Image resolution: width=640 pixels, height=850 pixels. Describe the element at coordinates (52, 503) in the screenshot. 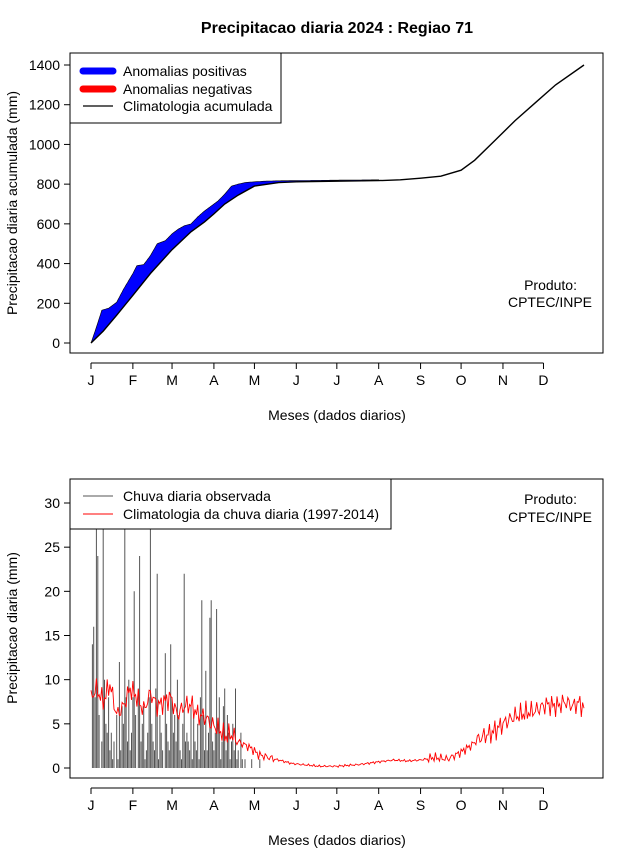

I see `y-tick-label: 30` at that location.